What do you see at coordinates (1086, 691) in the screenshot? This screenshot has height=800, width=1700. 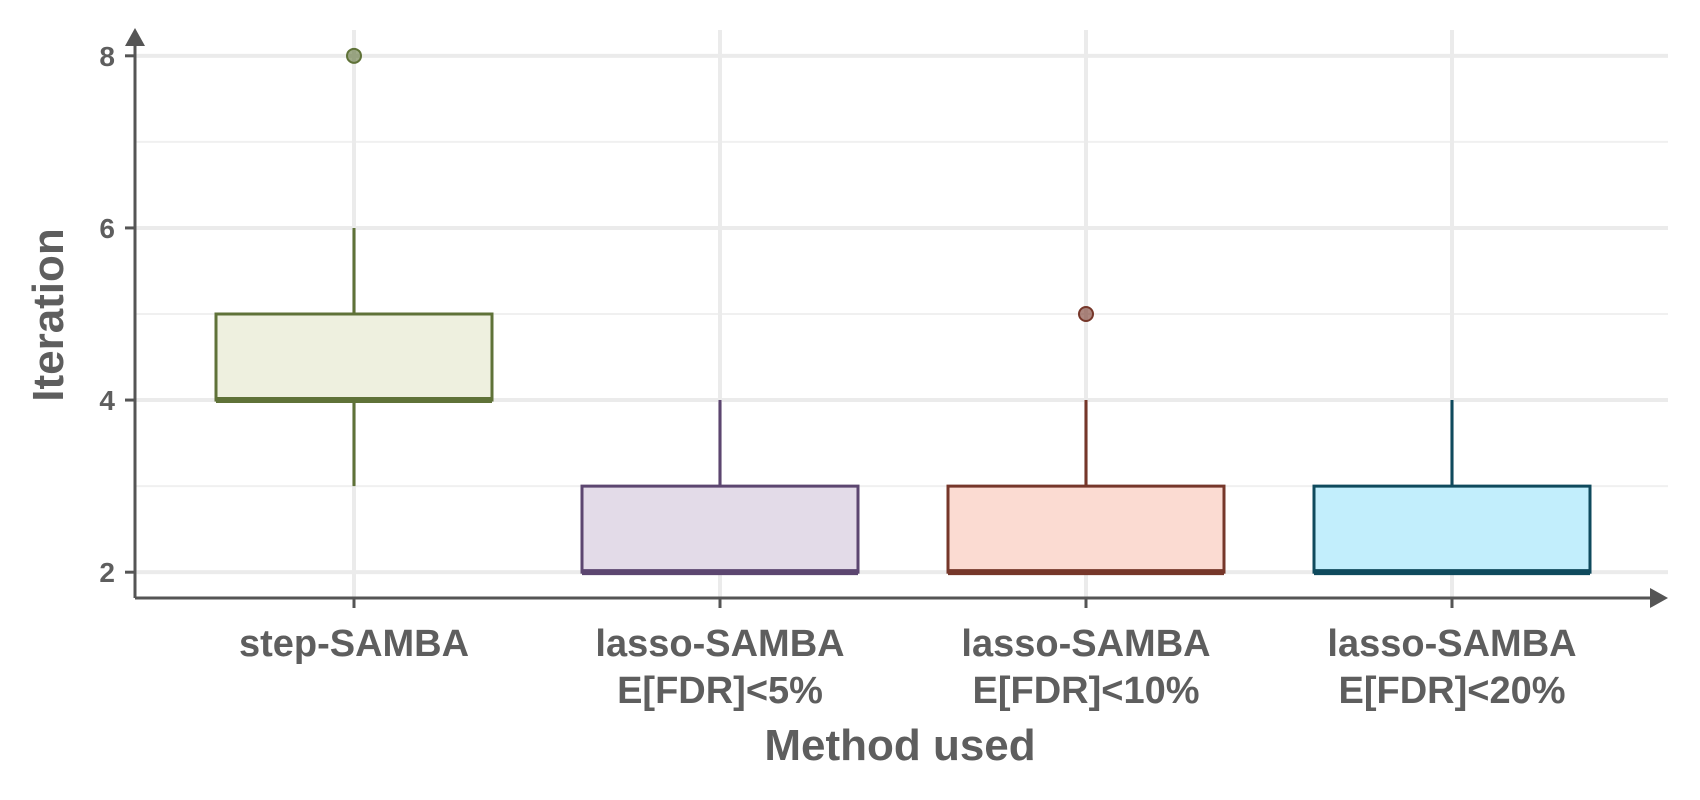 I see `x-tick-label-secondary: E[FDR]<10%` at bounding box center [1086, 691].